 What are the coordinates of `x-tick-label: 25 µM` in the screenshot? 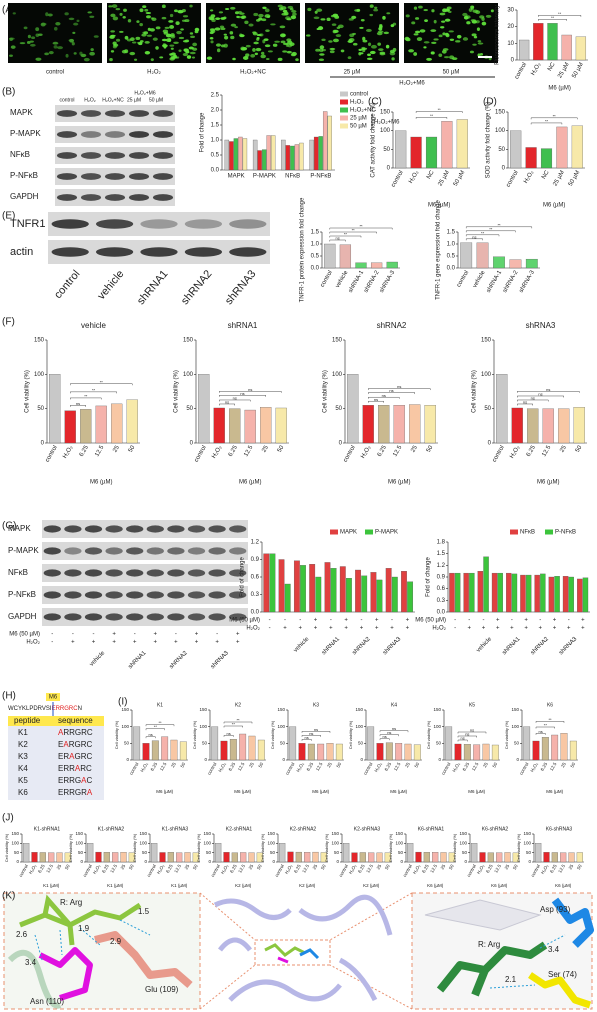 It's located at (444, 179).